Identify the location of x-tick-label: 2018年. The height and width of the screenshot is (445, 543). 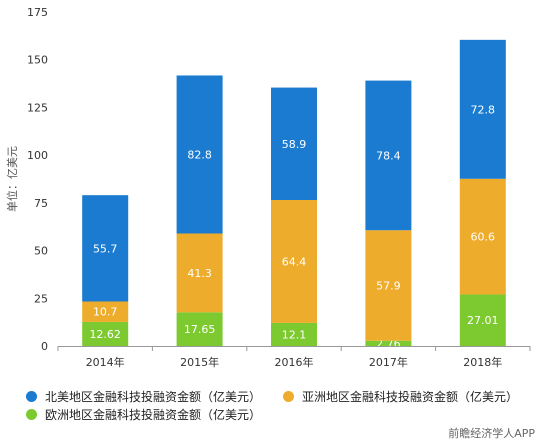
(482, 362).